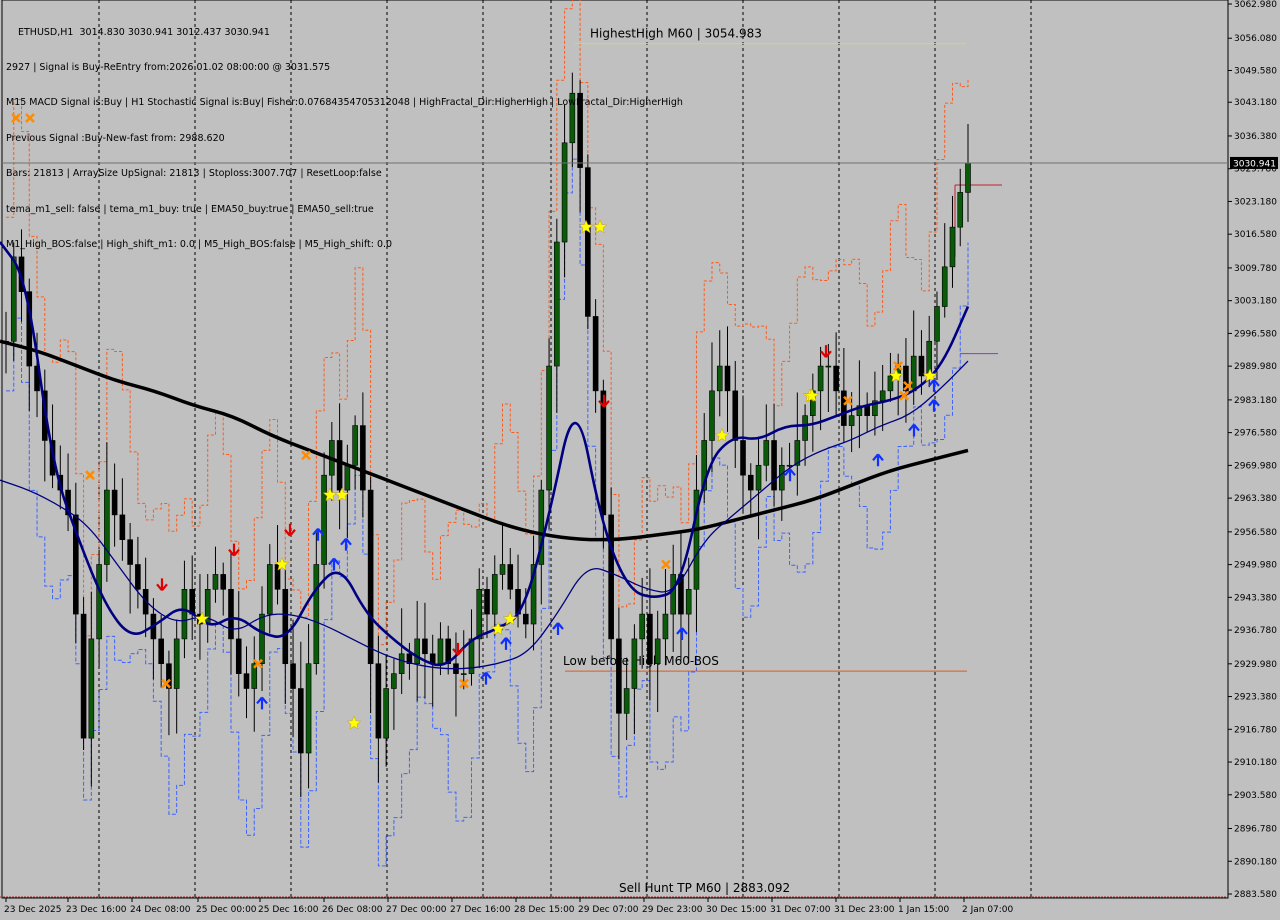  What do you see at coordinates (672, 910) in the screenshot?
I see `x-tick-label: 29 Dec 23:00` at bounding box center [672, 910].